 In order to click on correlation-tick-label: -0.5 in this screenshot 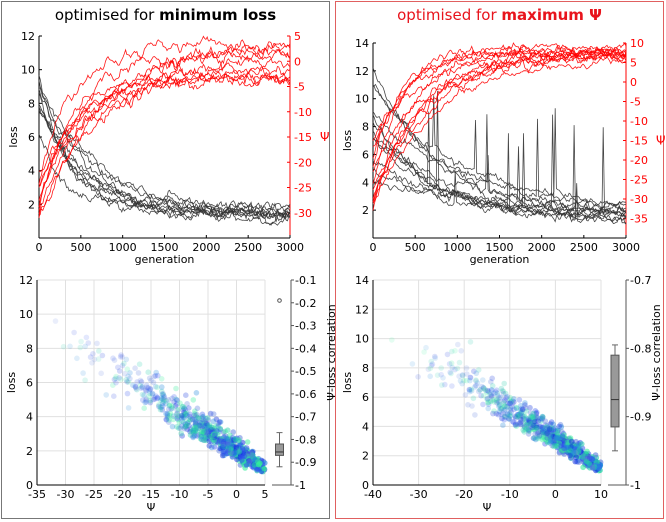, I will do `click(305, 371)`.